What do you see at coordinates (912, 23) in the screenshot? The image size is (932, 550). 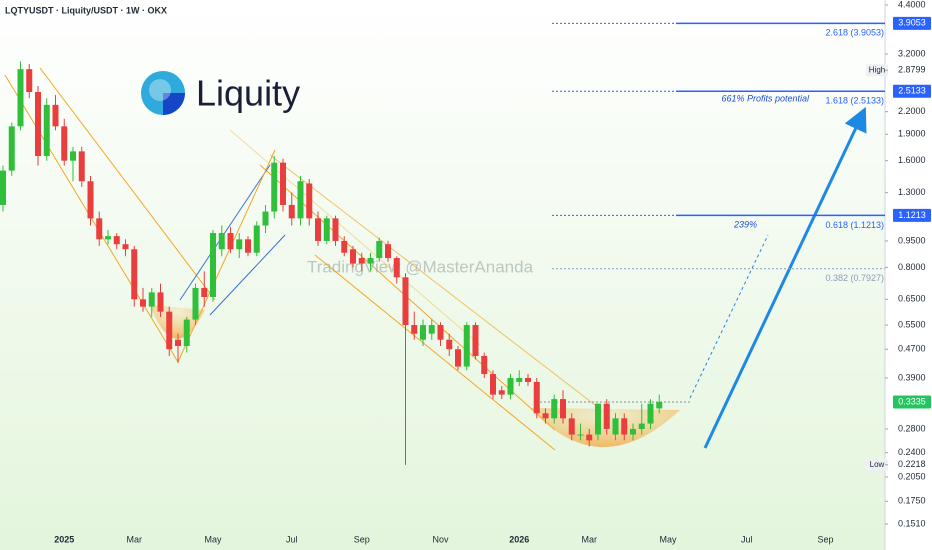 I see `price-marker-label: 3.9053` at bounding box center [912, 23].